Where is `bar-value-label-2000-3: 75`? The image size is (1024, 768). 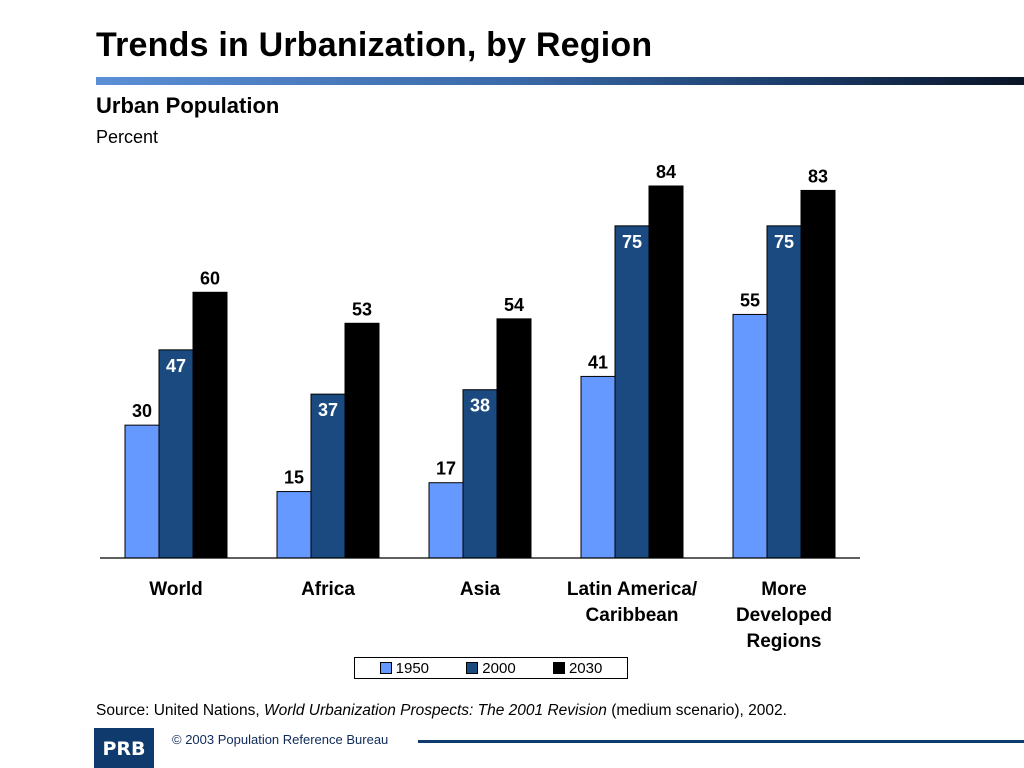
bar-value-label-2000-3: 75 is located at coordinates (632, 242).